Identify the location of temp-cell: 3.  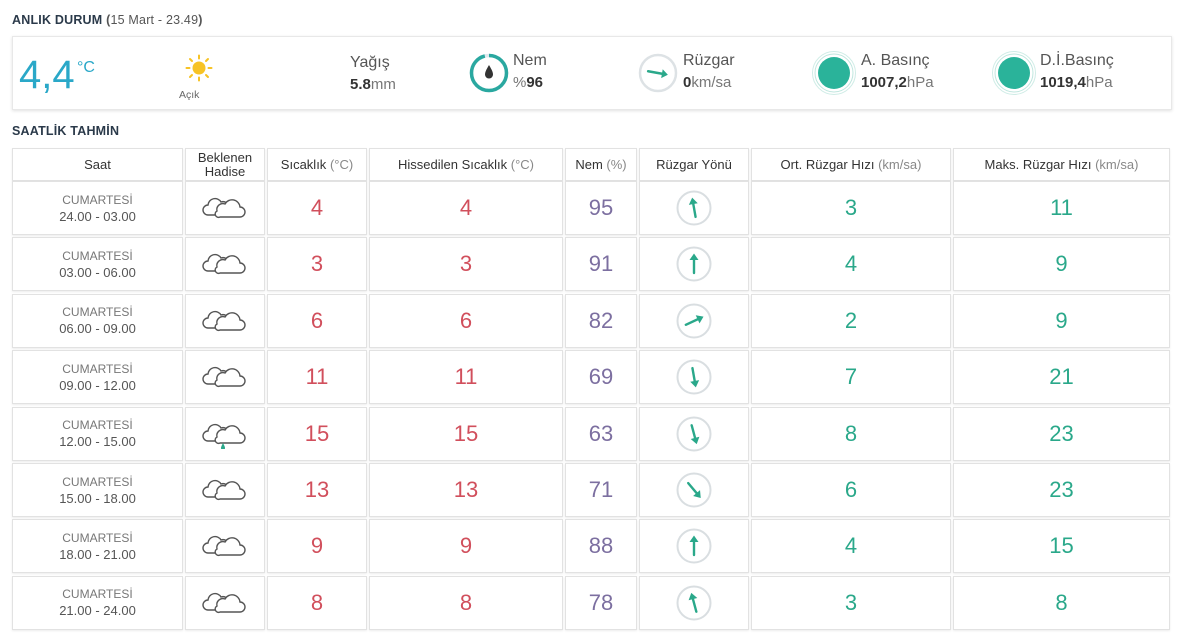
(317, 264).